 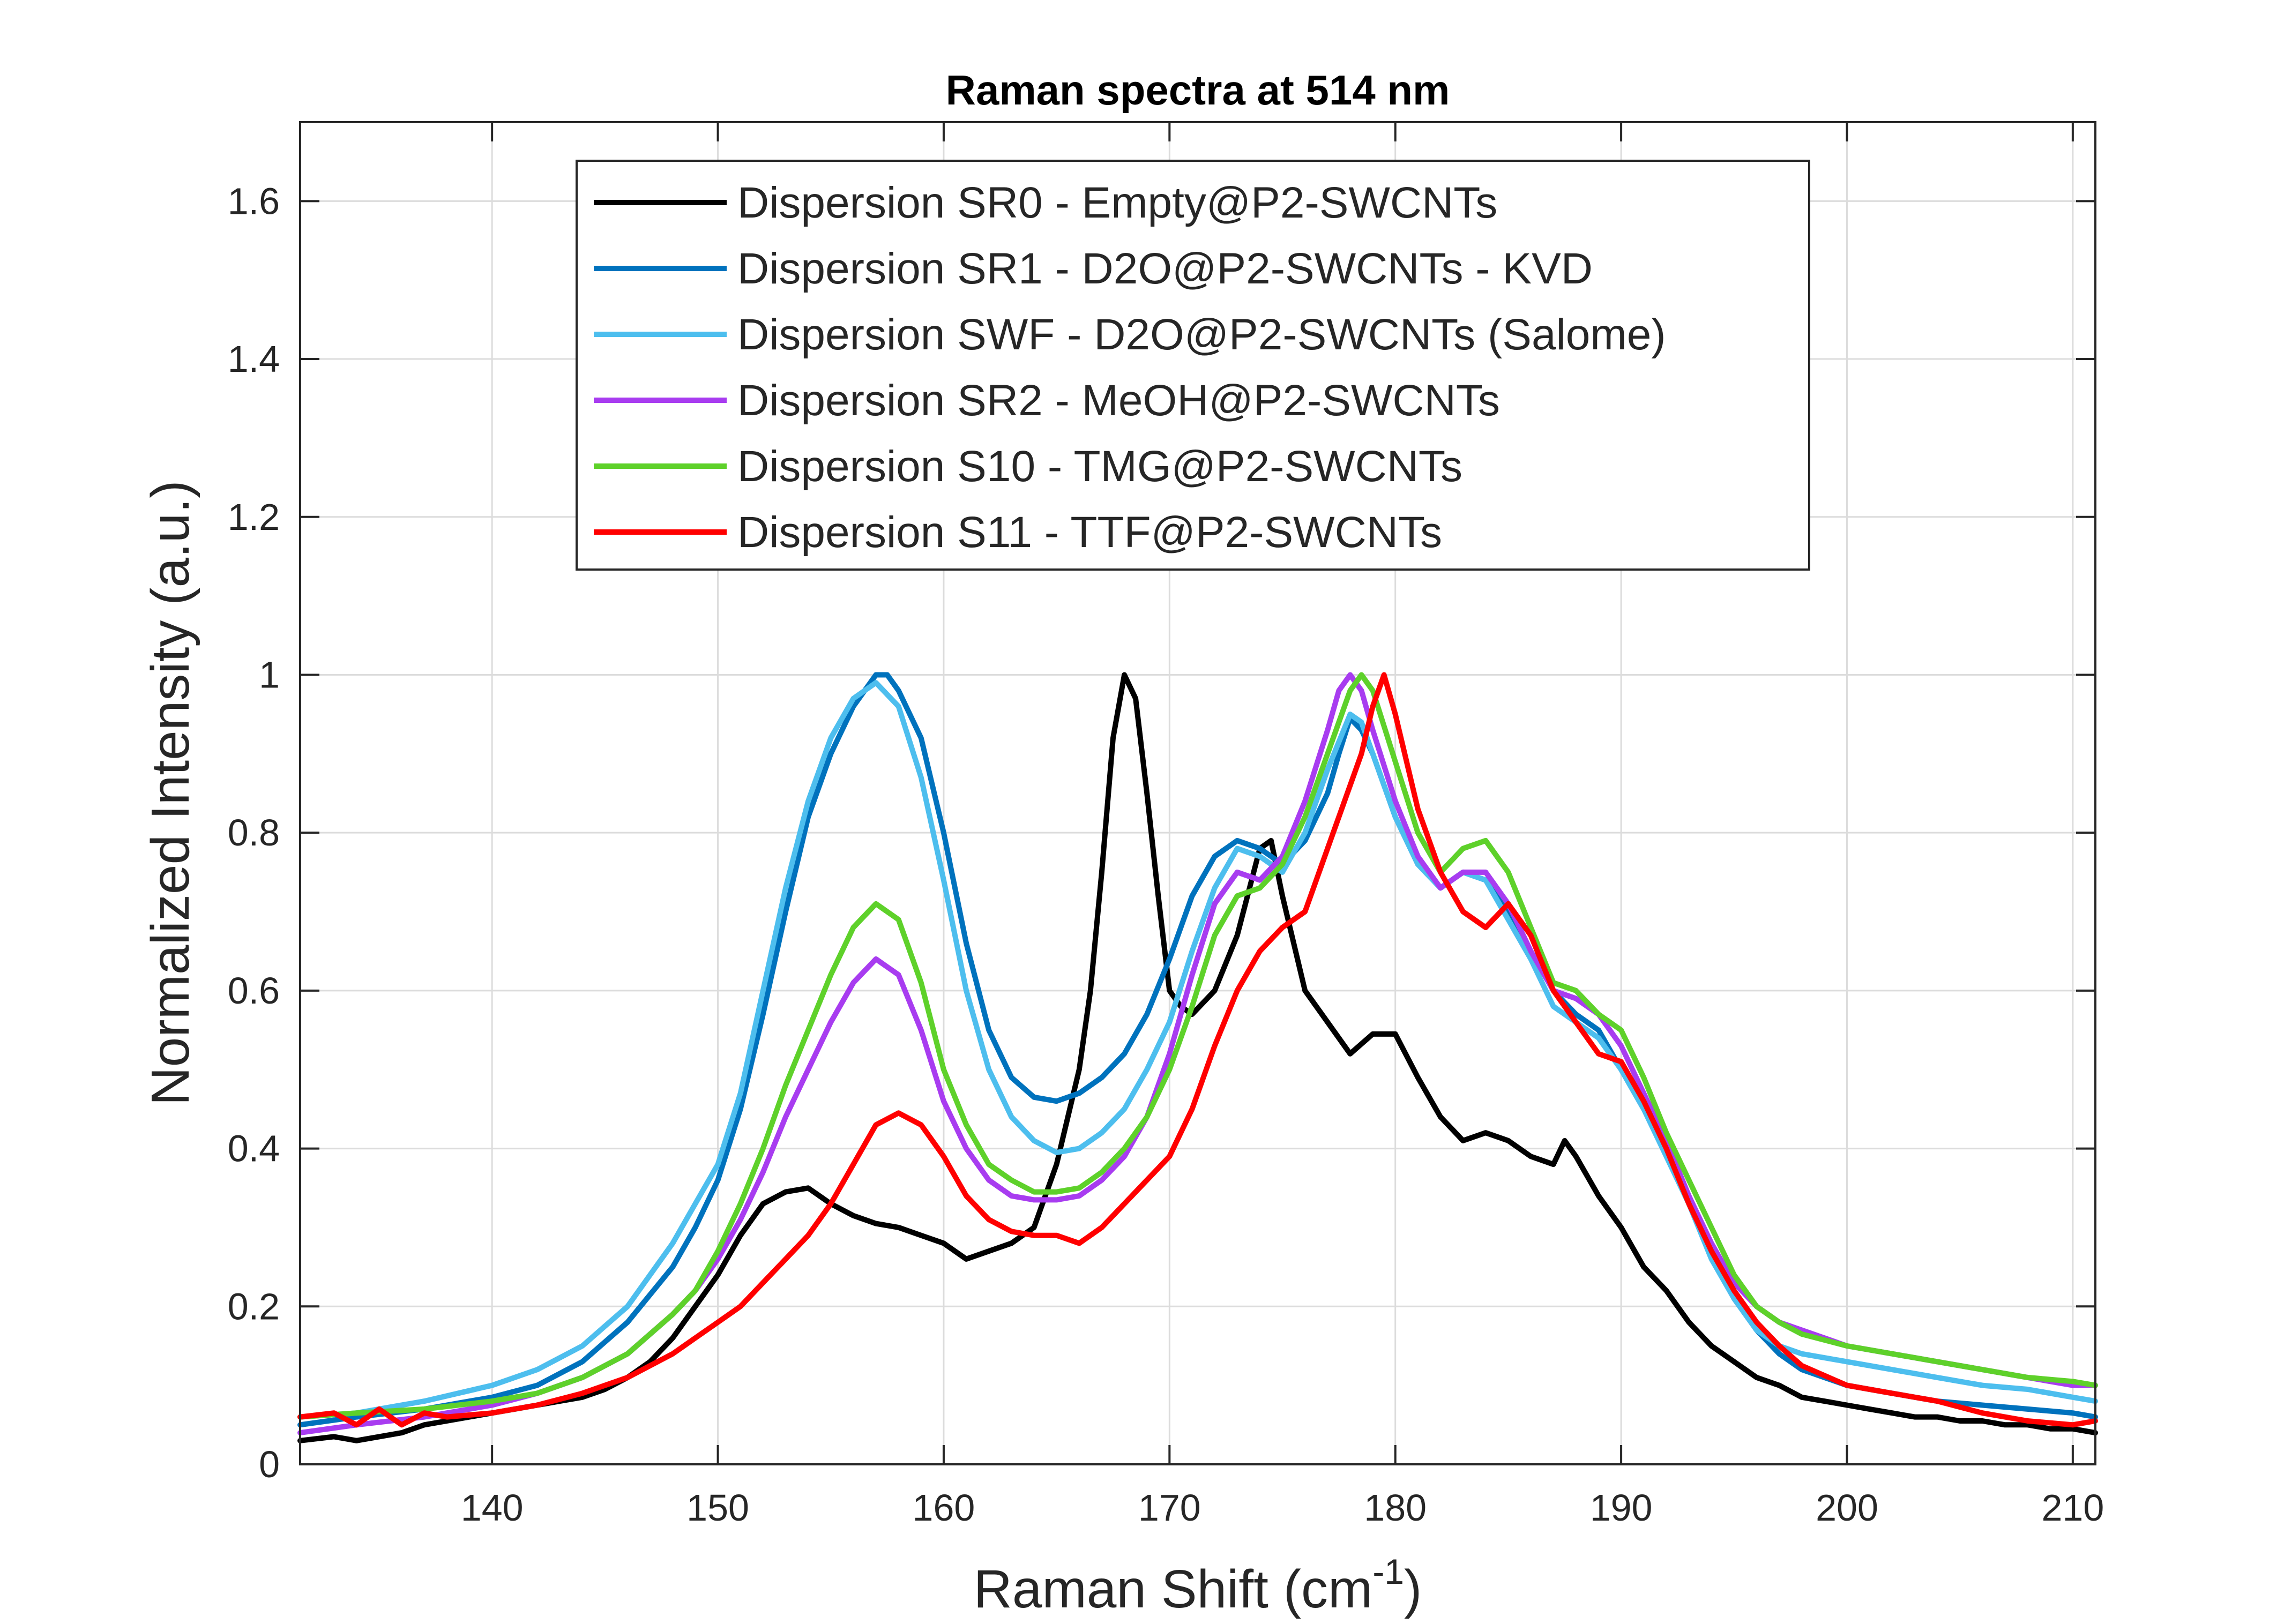 I want to click on y-tick-label: 1.6, so click(x=254, y=201).